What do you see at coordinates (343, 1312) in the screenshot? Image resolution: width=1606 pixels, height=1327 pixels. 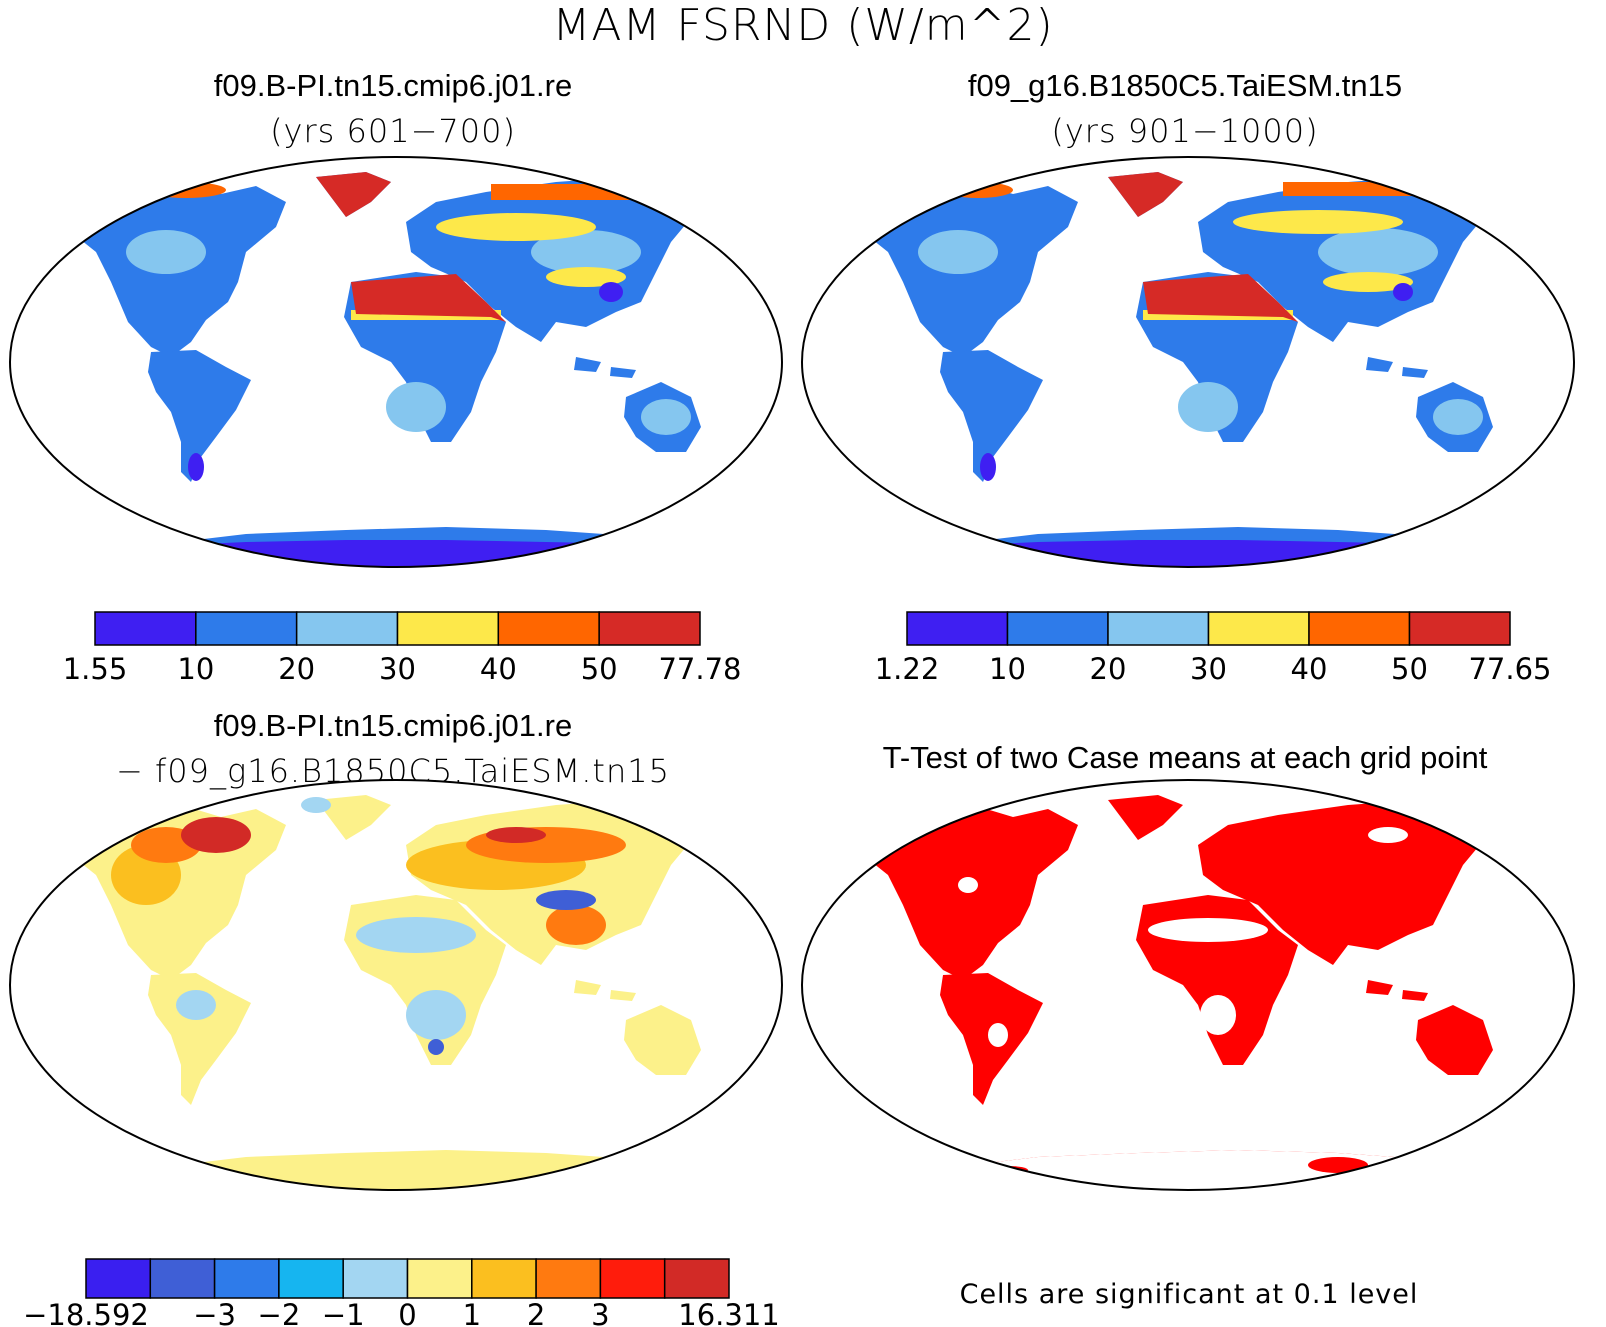 I see `colorbar-tick-label: −1` at bounding box center [343, 1312].